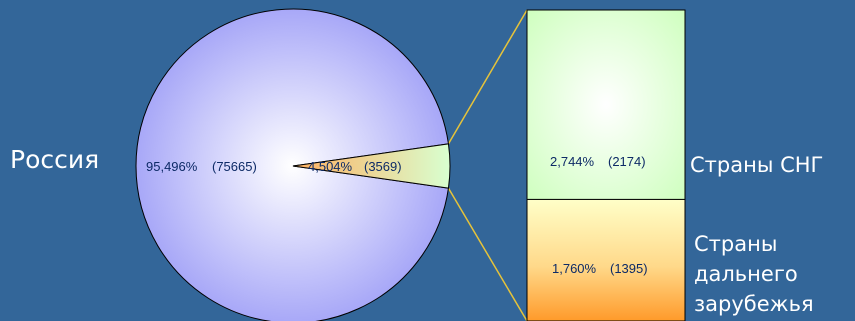 This screenshot has width=855, height=321. I want to click on bar-category-label-far-line1: Страны, so click(735, 244).